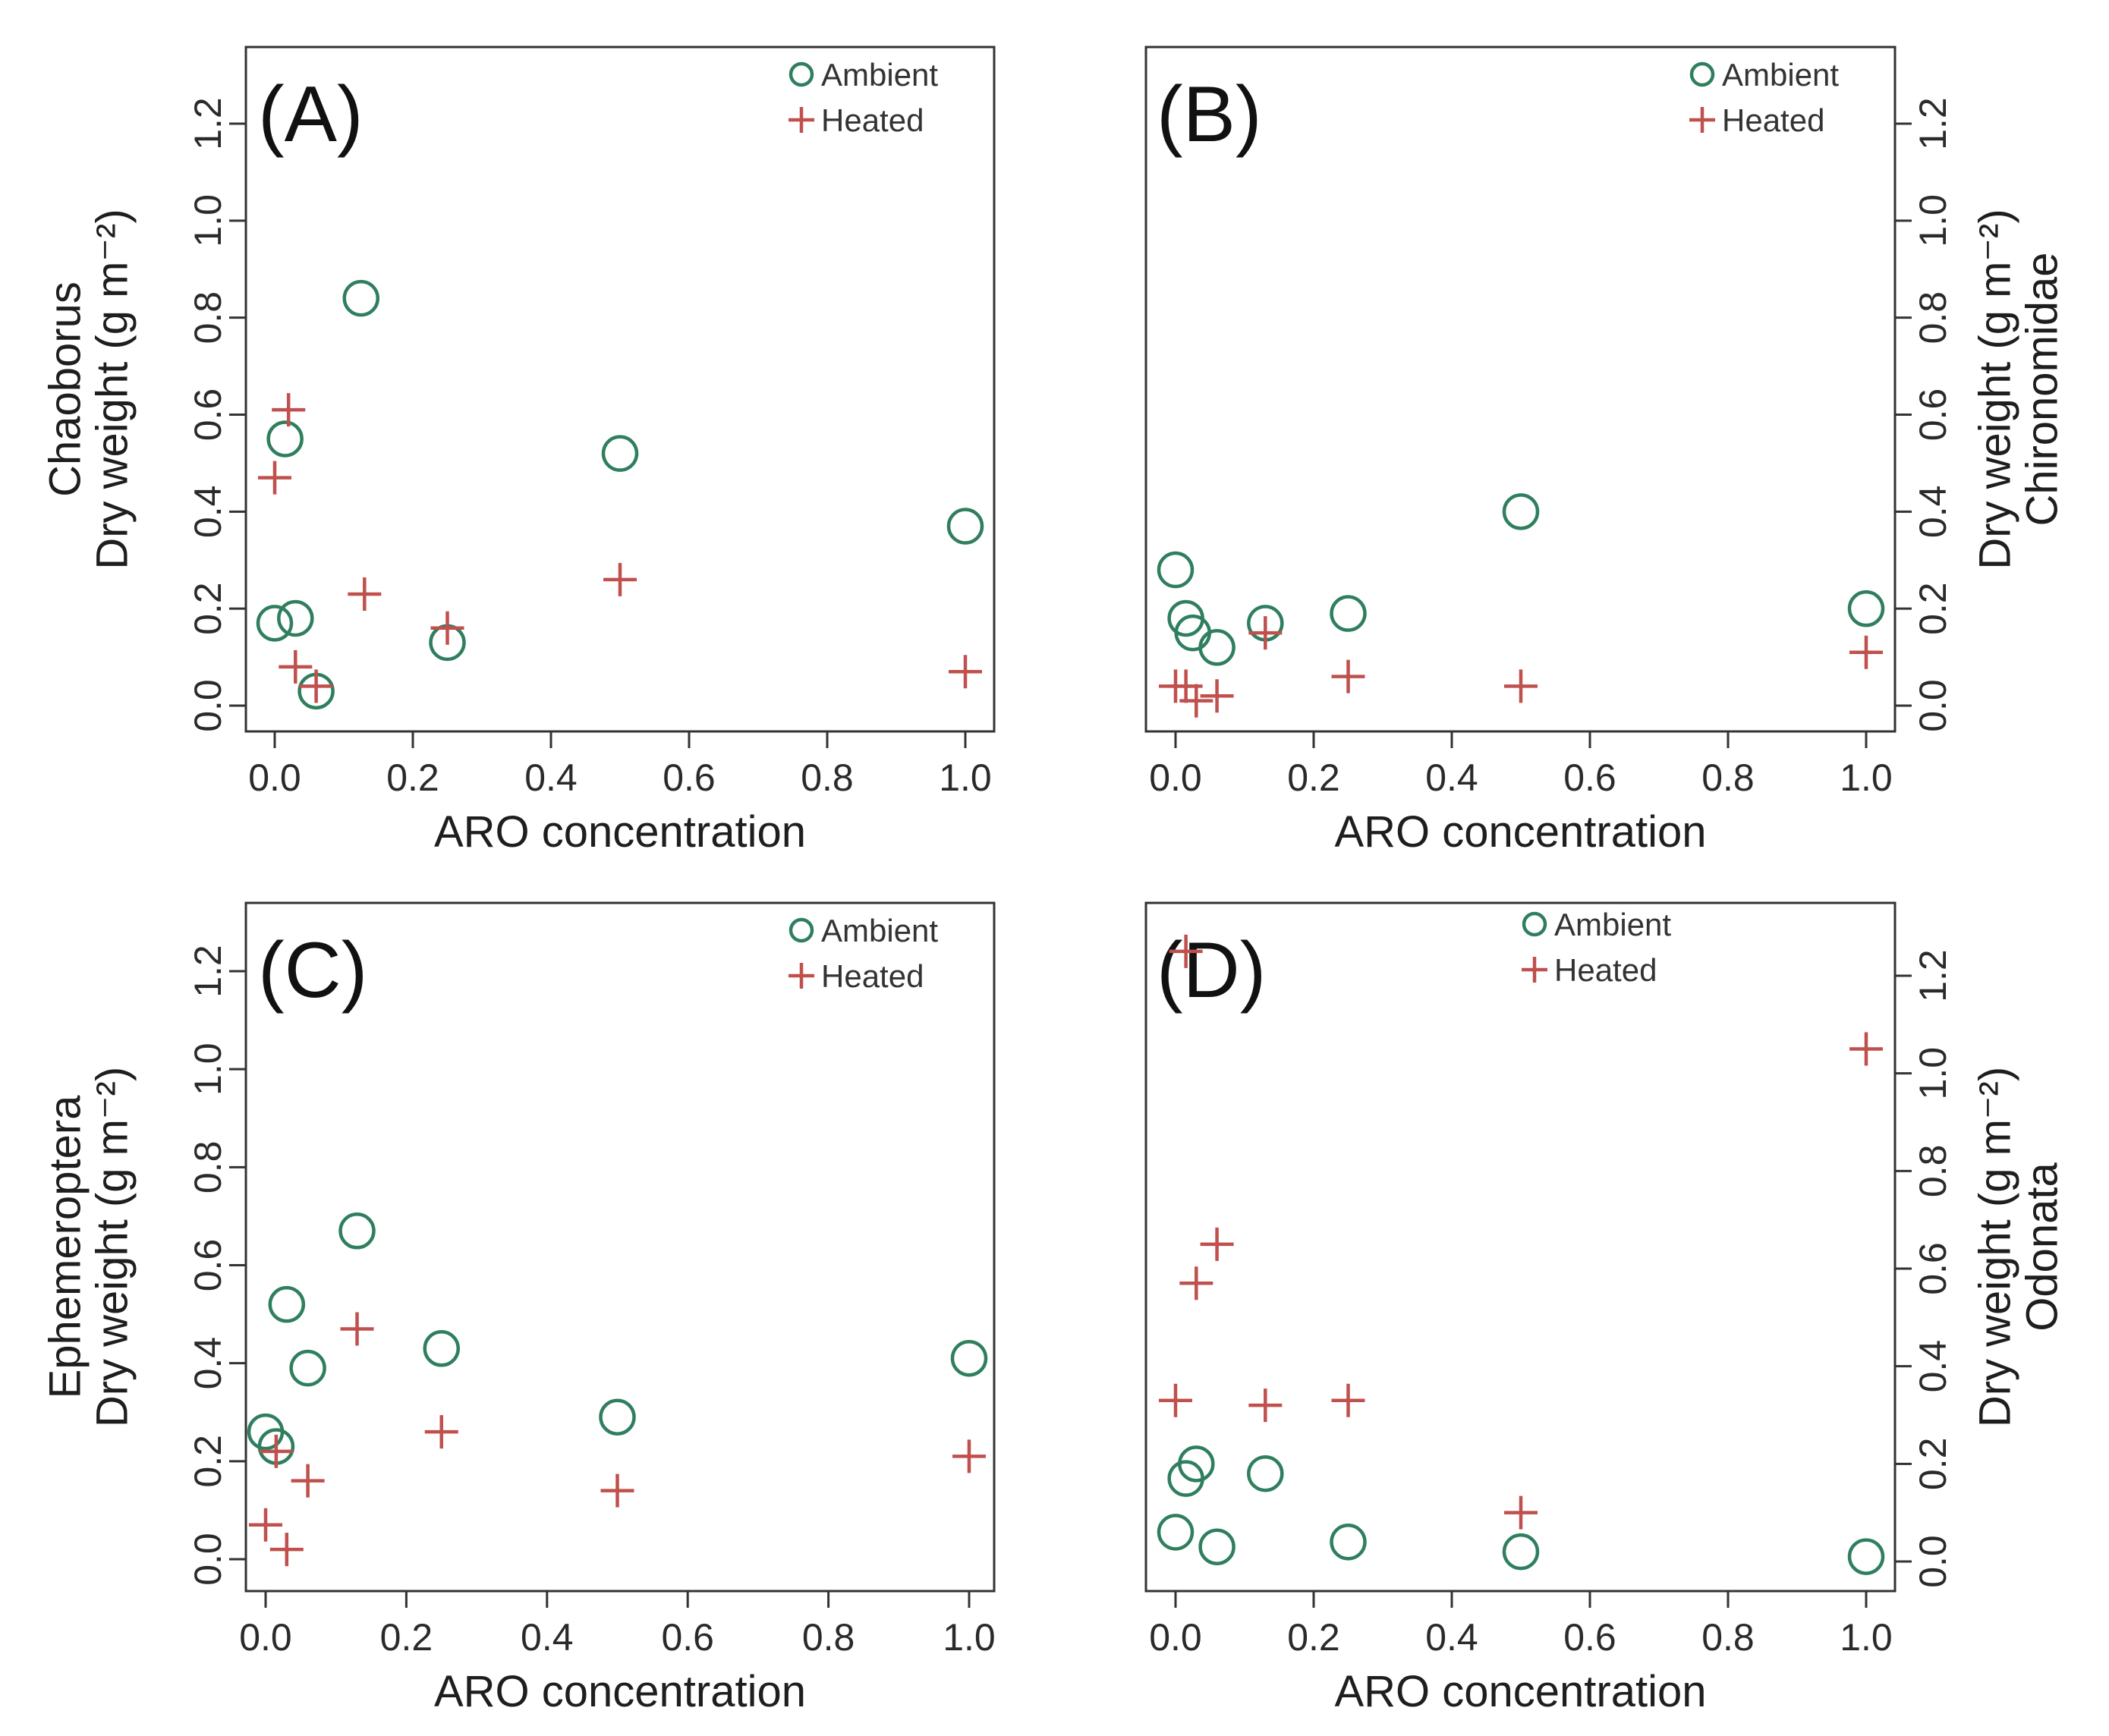 This screenshot has width=2109, height=1736. Describe the element at coordinates (2042, 389) in the screenshot. I see `y-axis-taxon-label: Chironomidae` at that location.